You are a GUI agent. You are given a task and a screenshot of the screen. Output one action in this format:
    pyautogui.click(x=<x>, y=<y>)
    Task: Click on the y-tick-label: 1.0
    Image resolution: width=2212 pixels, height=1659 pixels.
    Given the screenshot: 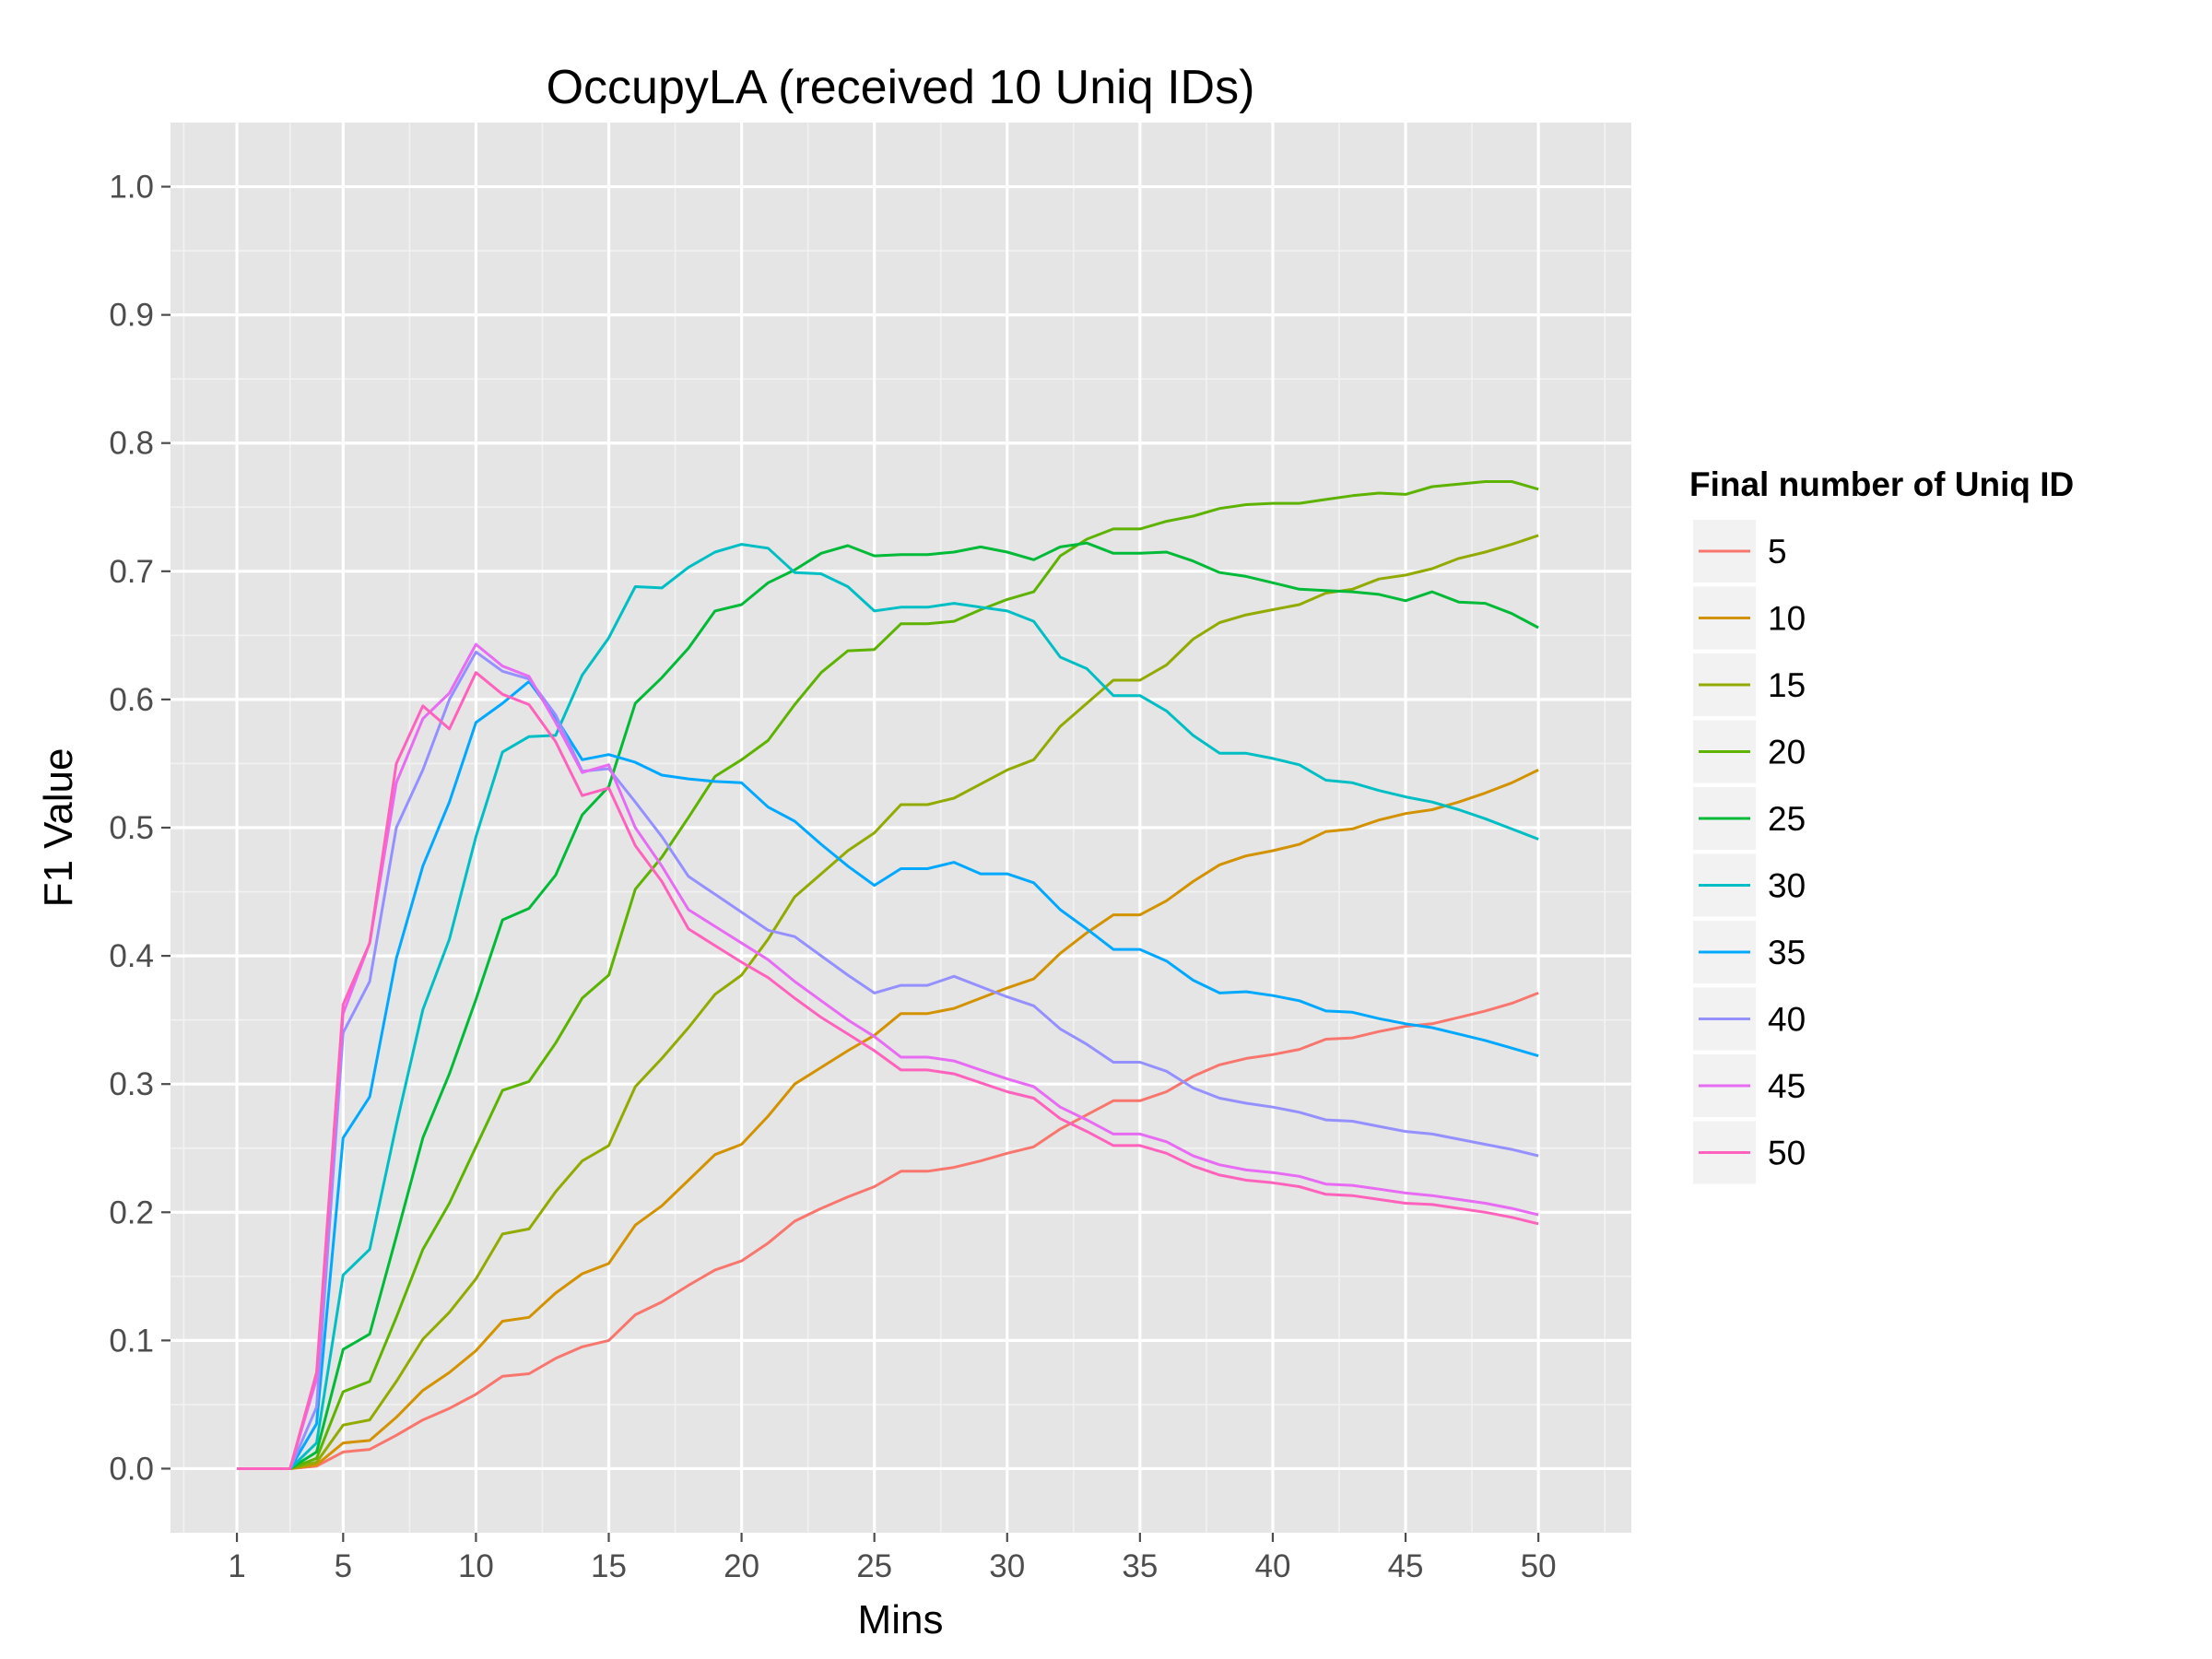 What is the action you would take?
    pyautogui.click(x=131, y=188)
    